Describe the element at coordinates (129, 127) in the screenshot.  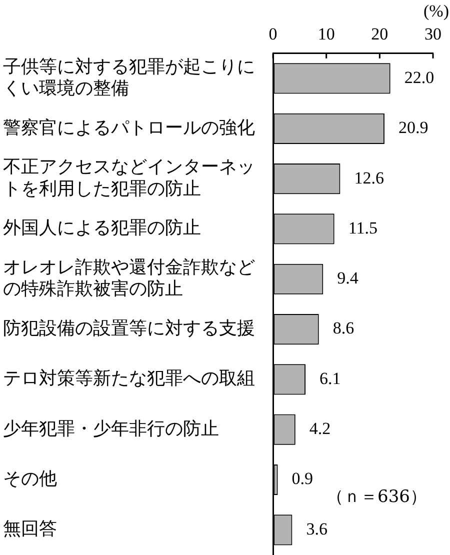
I see `y-tick-label: 警察官によるパトロールの強化` at that location.